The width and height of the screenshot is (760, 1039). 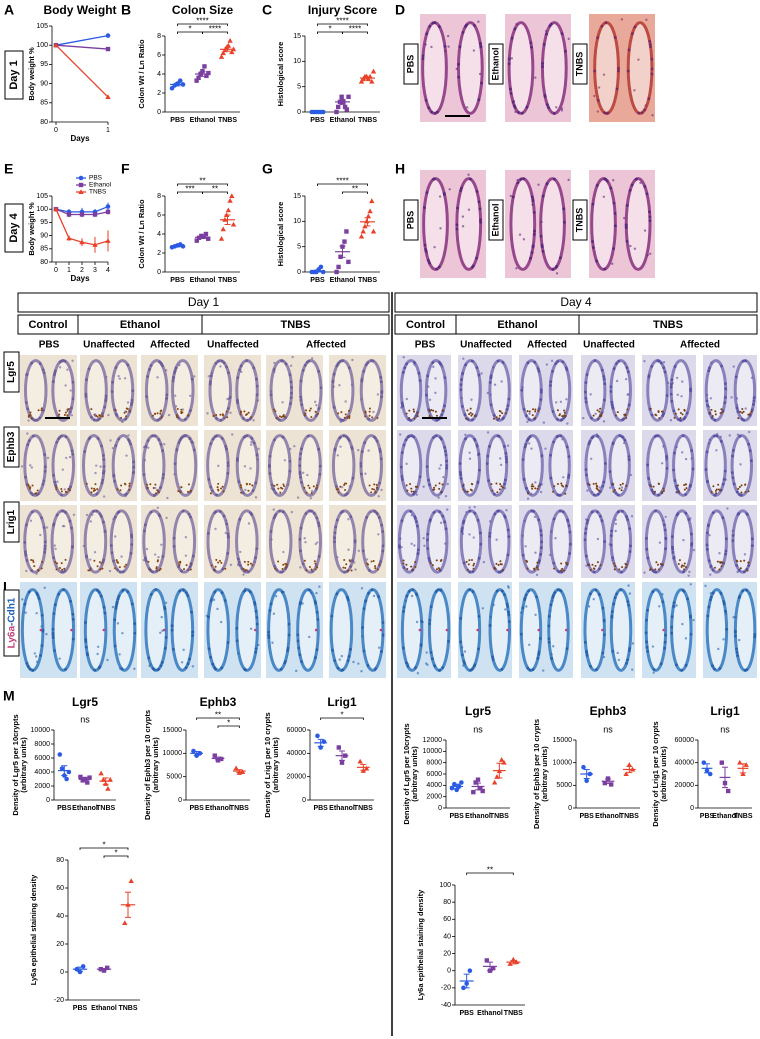 What do you see at coordinates (434, 774) in the screenshot?
I see `y-tick-label: 6000` at bounding box center [434, 774].